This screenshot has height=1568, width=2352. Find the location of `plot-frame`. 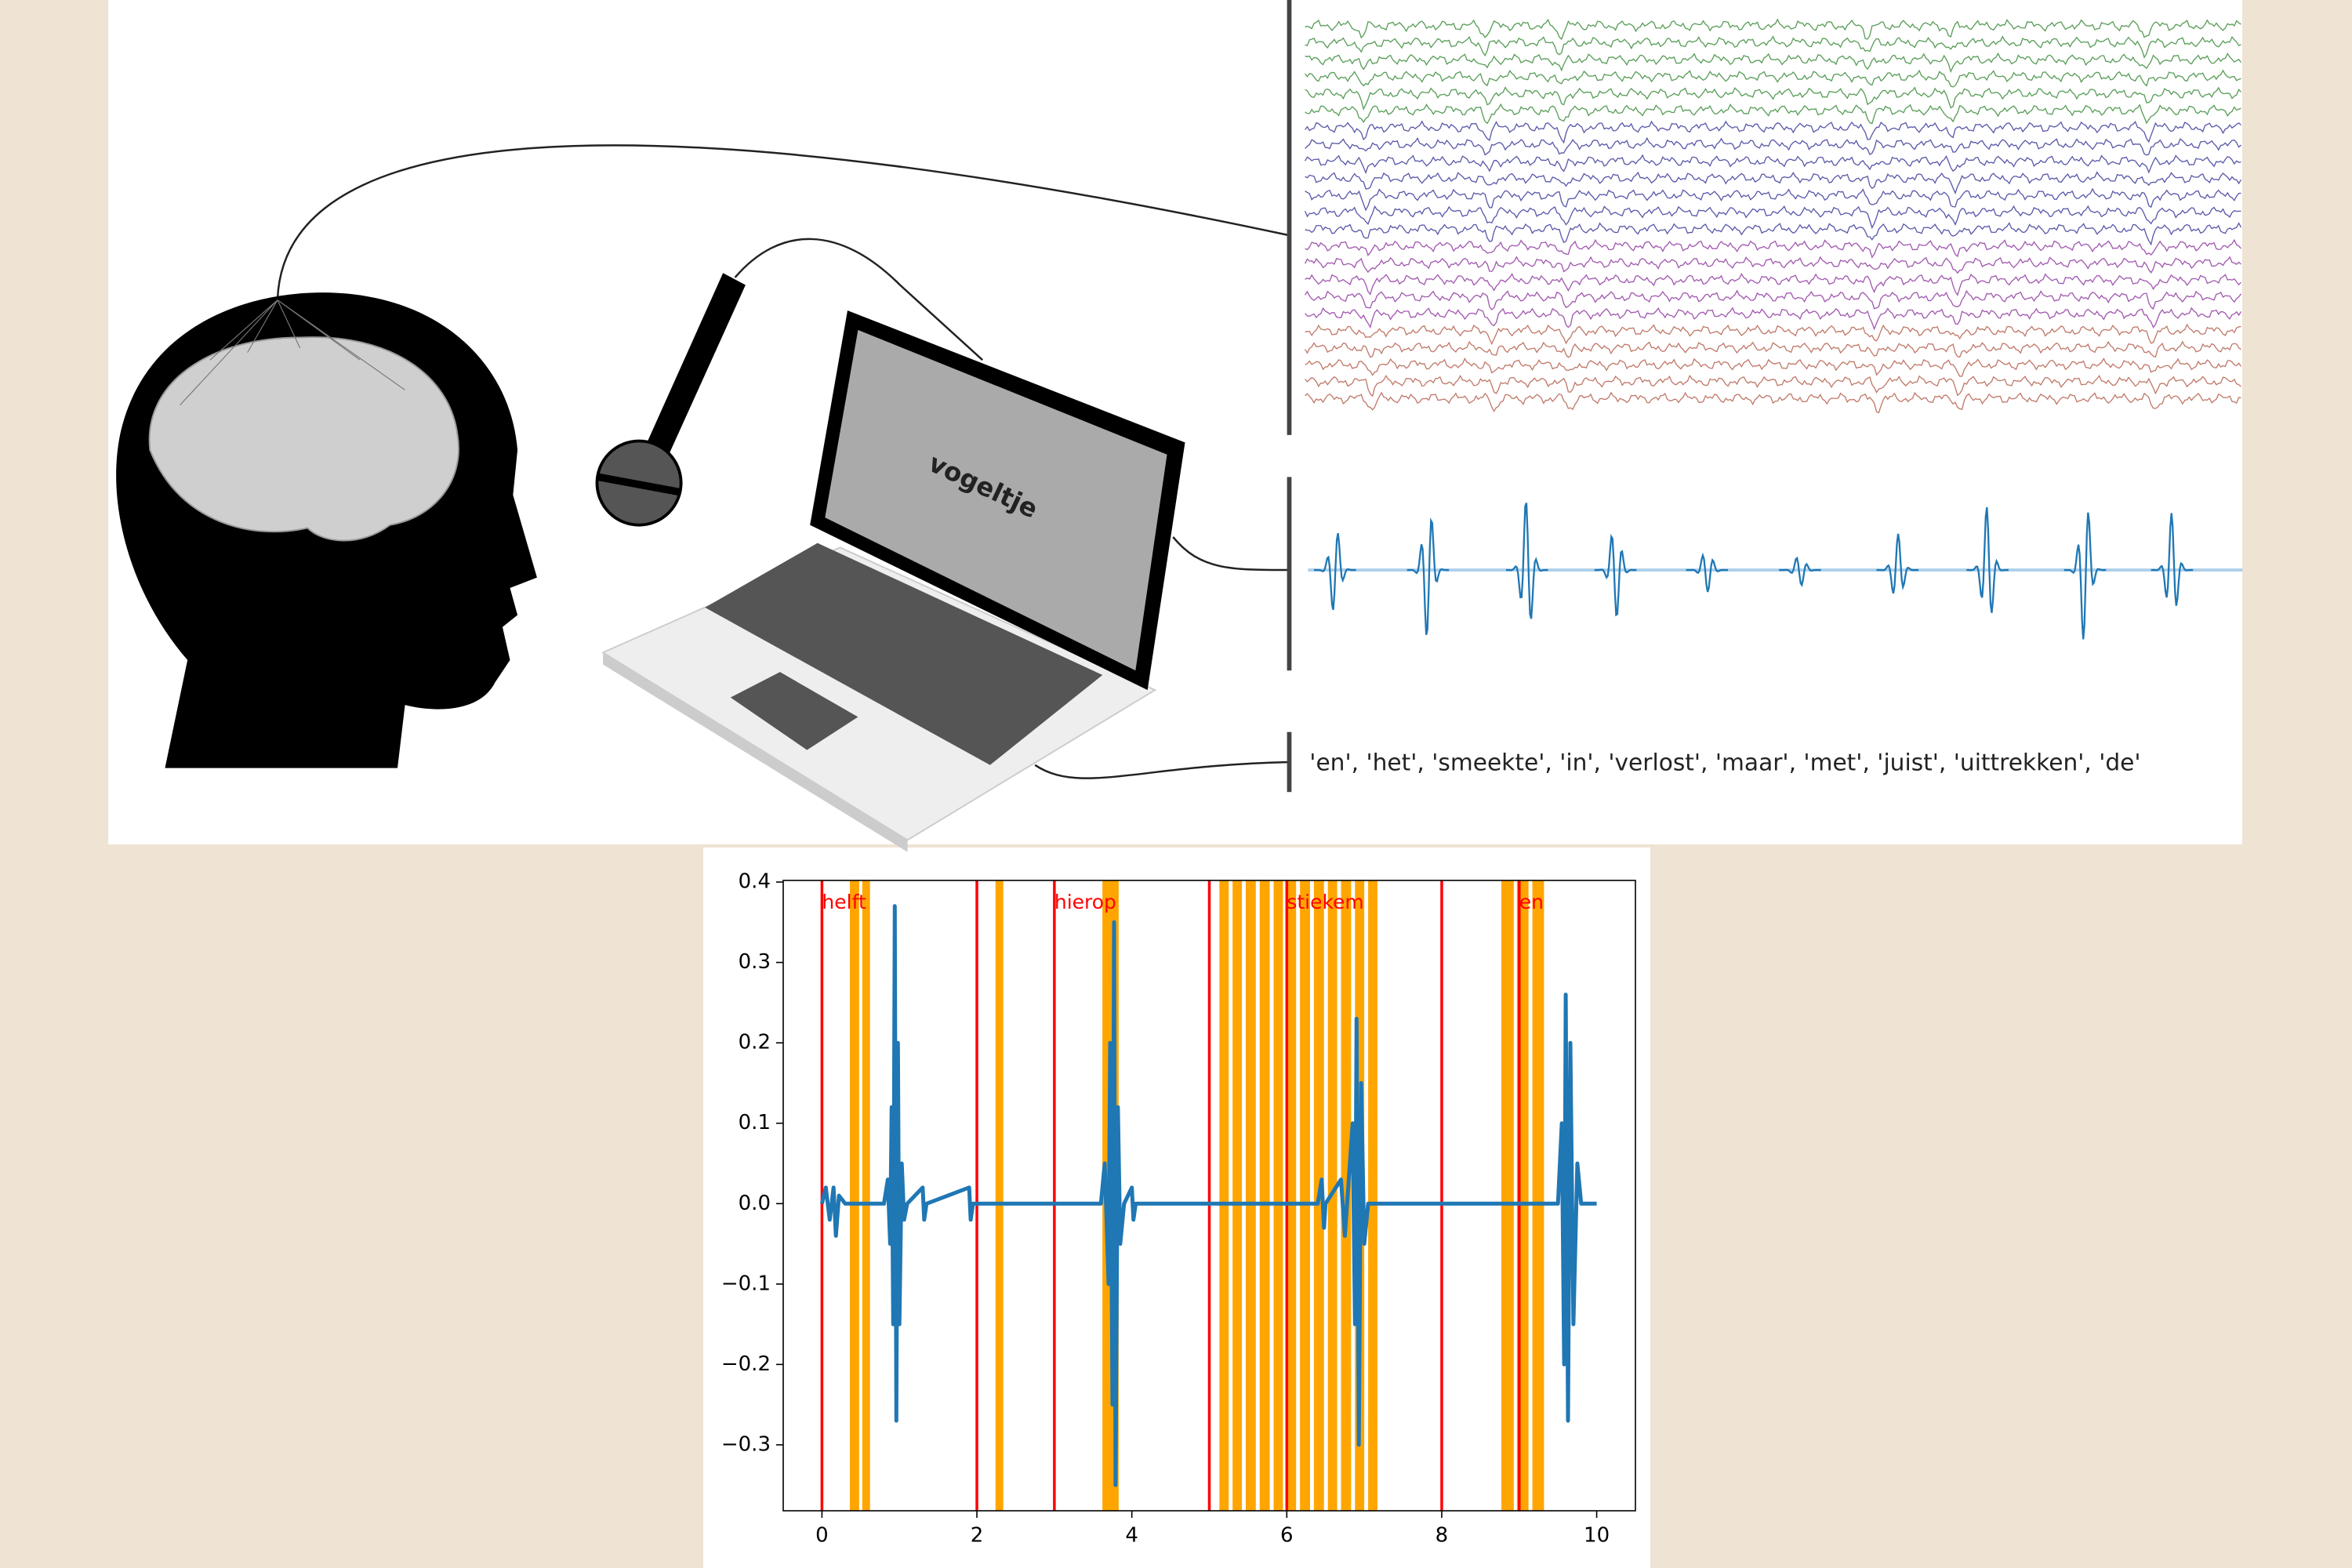

plot-frame is located at coordinates (1209, 1196).